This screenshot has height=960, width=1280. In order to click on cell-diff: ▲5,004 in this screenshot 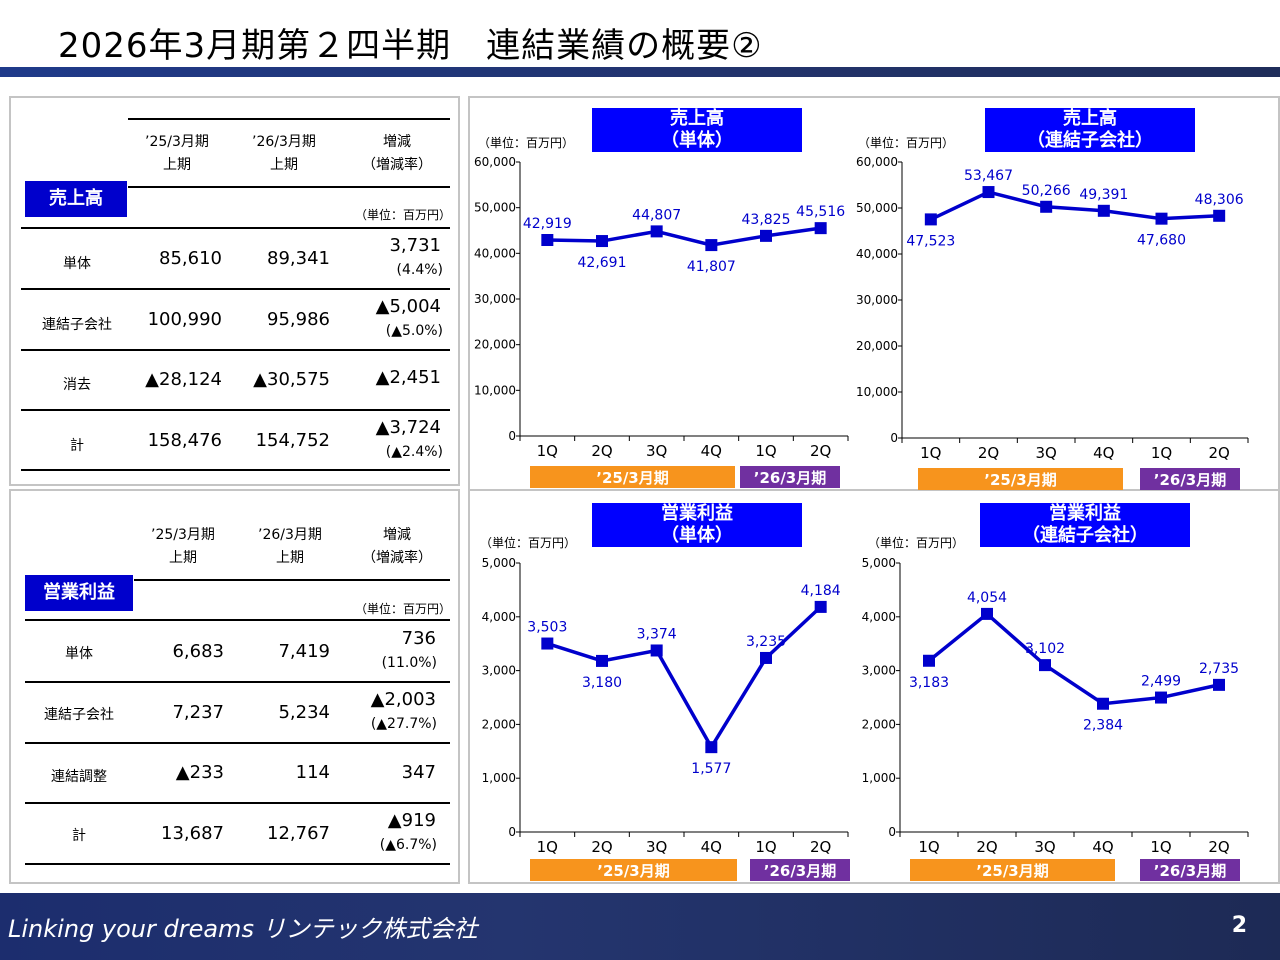, I will do `click(408, 306)`.